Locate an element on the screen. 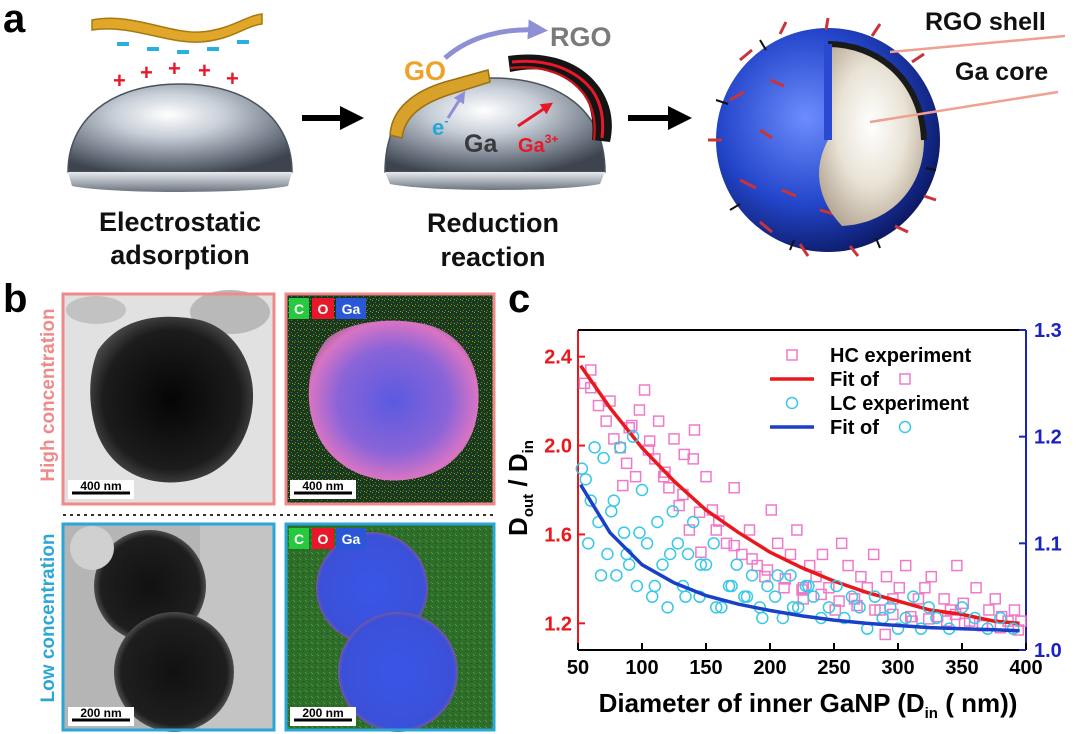  ga-core-cutaway is located at coordinates (871, 135).